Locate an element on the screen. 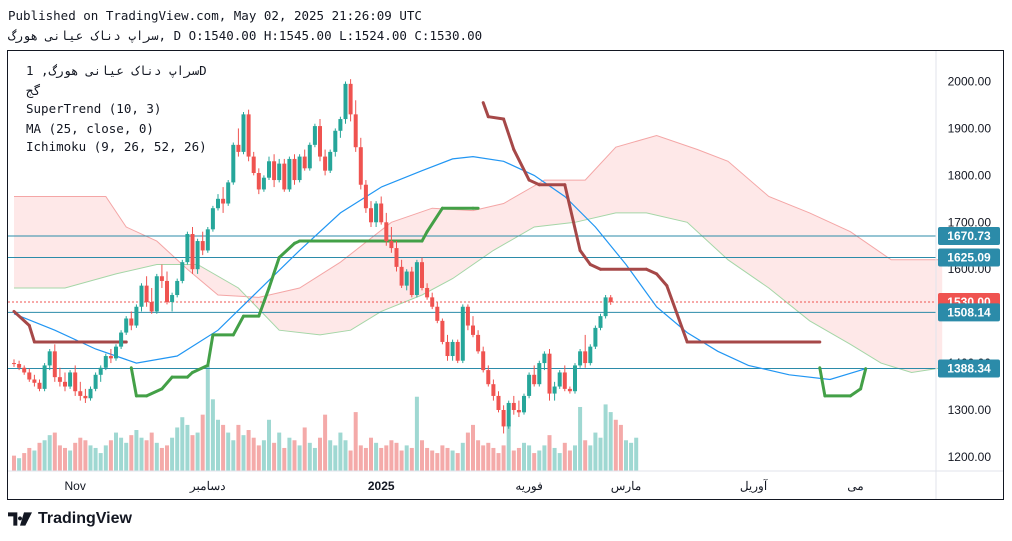 The image size is (1012, 541). x-tick-label: دسامبر is located at coordinates (207, 486).